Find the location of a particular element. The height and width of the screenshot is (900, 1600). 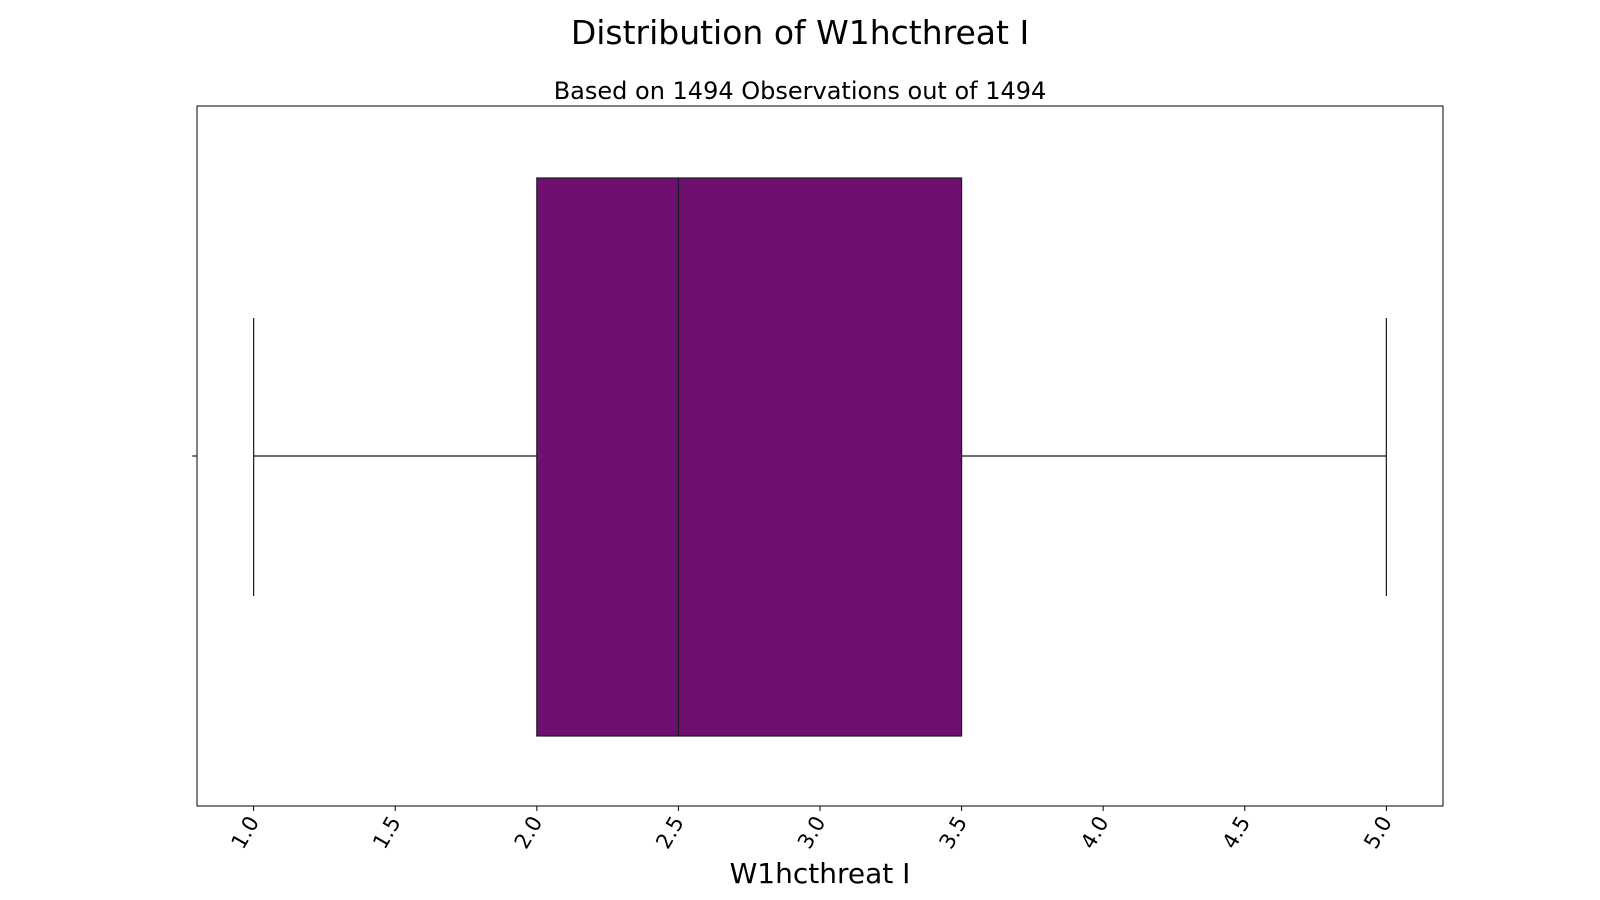

x-tick-label: 4.5 is located at coordinates (1236, 832).